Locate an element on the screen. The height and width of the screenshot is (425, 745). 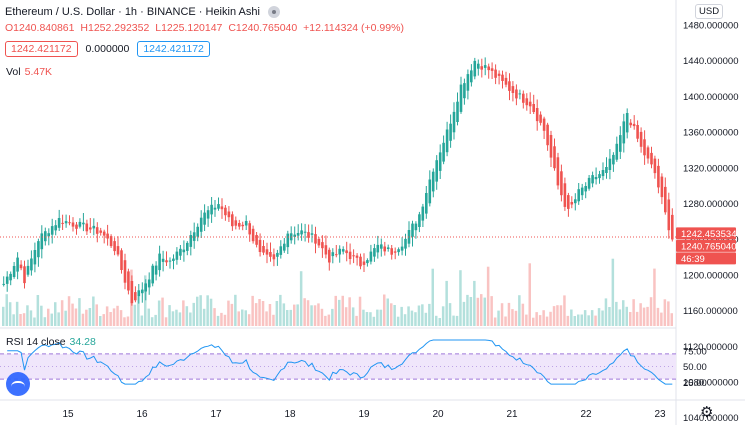
rsi-legend: RSI 14 close 34.28 is located at coordinates (51, 342).